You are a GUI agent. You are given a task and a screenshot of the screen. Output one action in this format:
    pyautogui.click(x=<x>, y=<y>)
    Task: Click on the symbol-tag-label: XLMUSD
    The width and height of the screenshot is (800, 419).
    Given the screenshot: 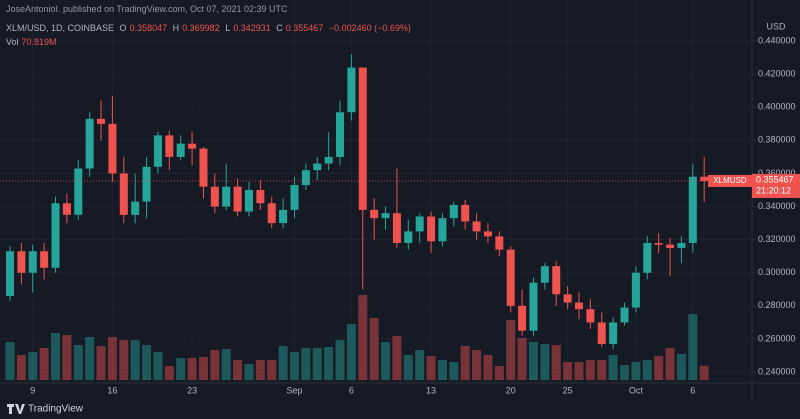 What is the action you would take?
    pyautogui.click(x=730, y=180)
    